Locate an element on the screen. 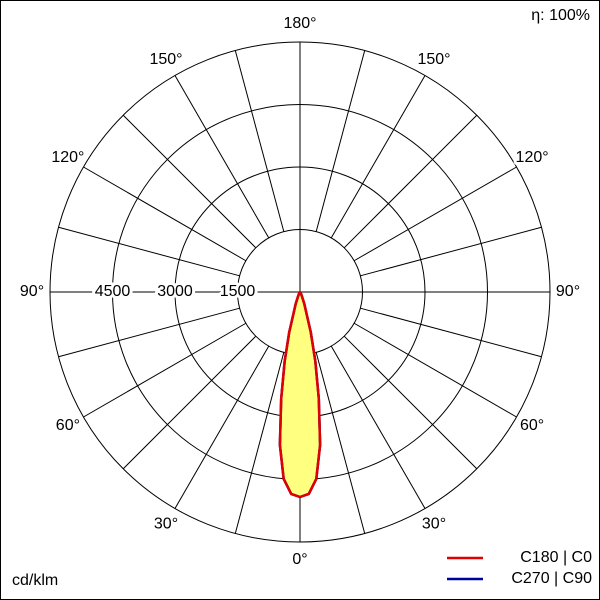 This screenshot has width=600, height=600. curves is located at coordinates (300, 395).